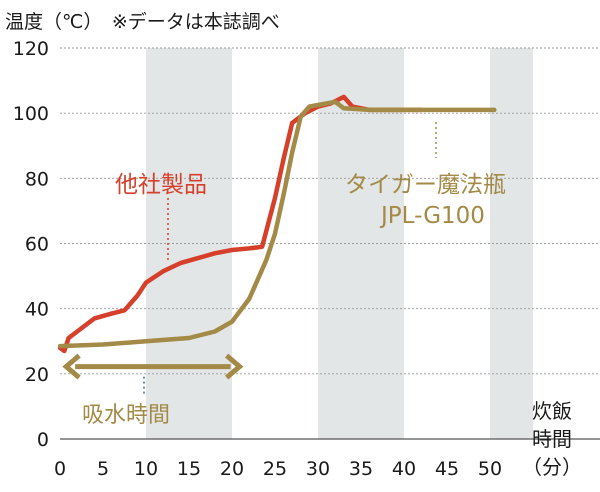 This screenshot has height=492, width=600. What do you see at coordinates (490, 469) in the screenshot?
I see `x-tick-50: 50` at bounding box center [490, 469].